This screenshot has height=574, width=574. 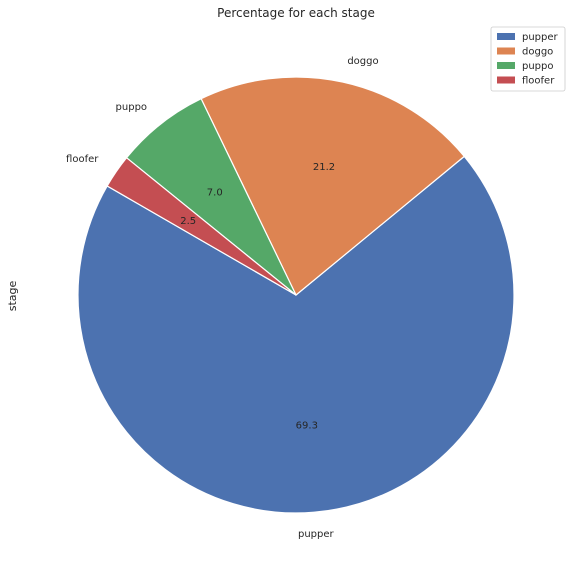 I want to click on slice-label-pupper: pupper, so click(x=316, y=534).